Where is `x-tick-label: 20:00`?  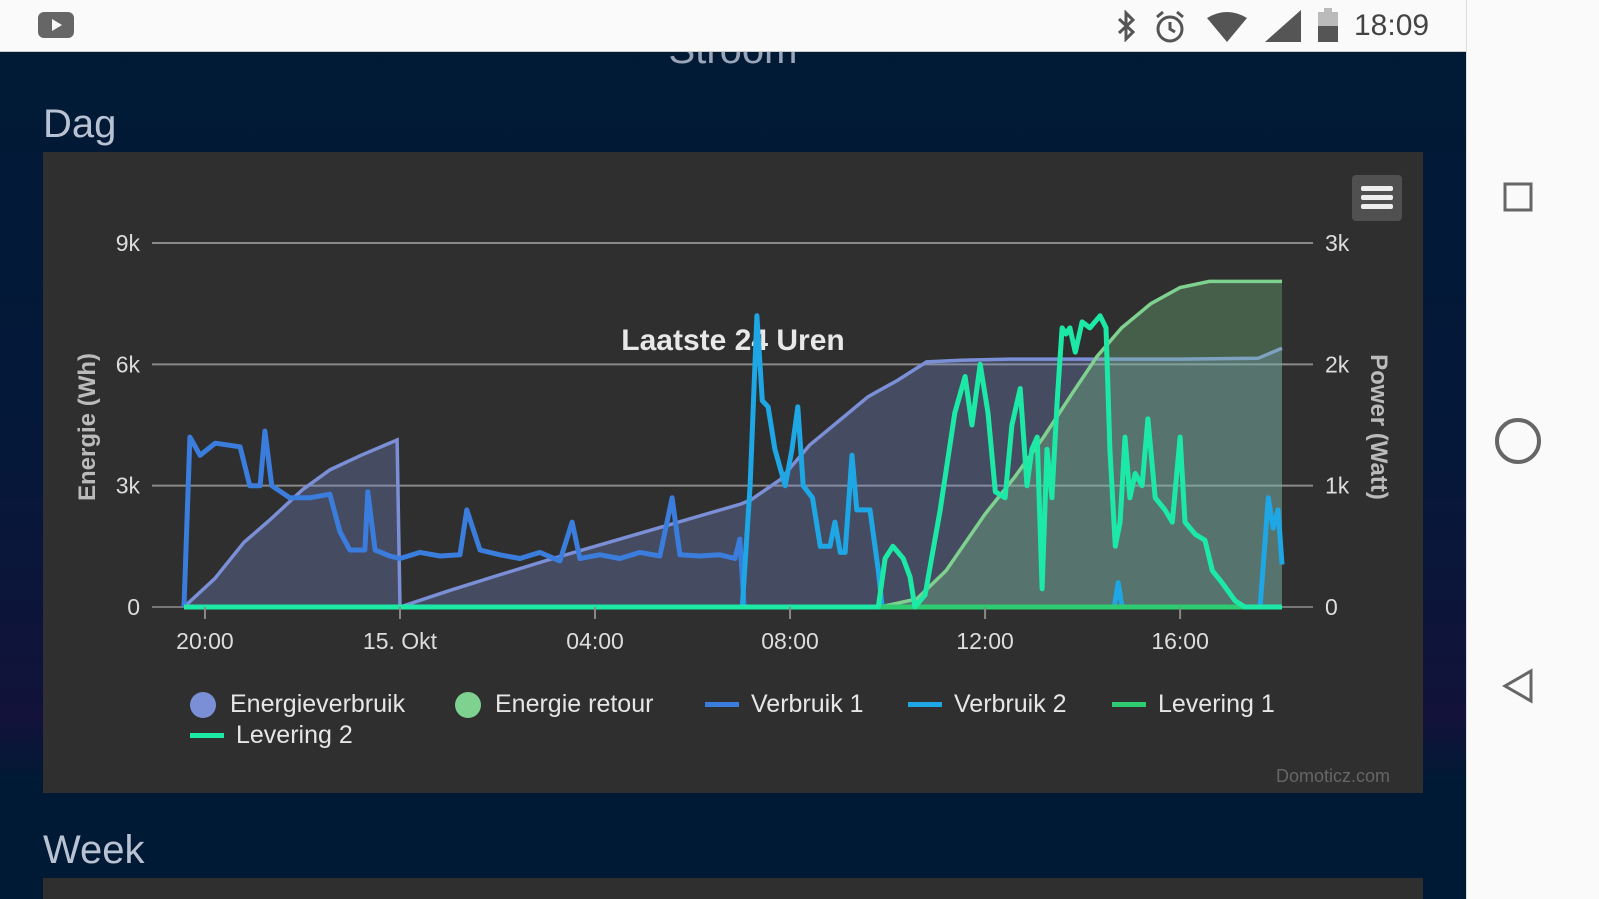
x-tick-label: 20:00 is located at coordinates (205, 641).